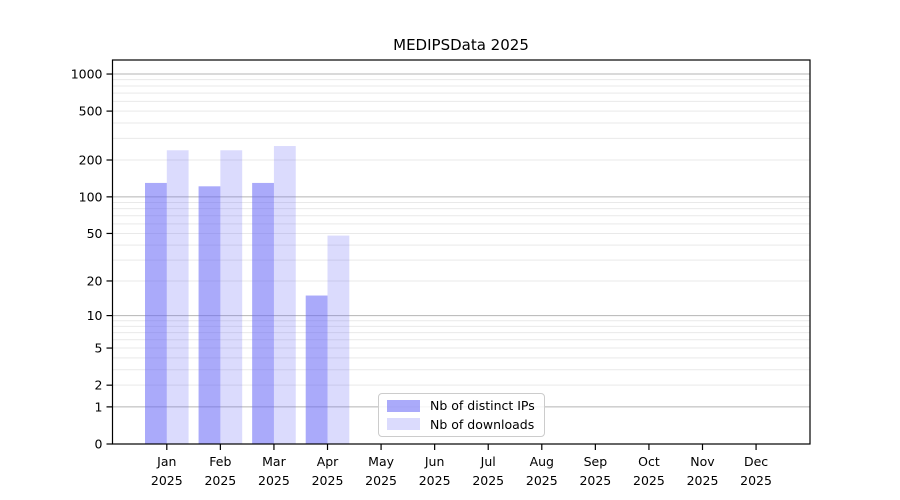  I want to click on x-tick-label-month-jan: Jan, so click(166, 461).